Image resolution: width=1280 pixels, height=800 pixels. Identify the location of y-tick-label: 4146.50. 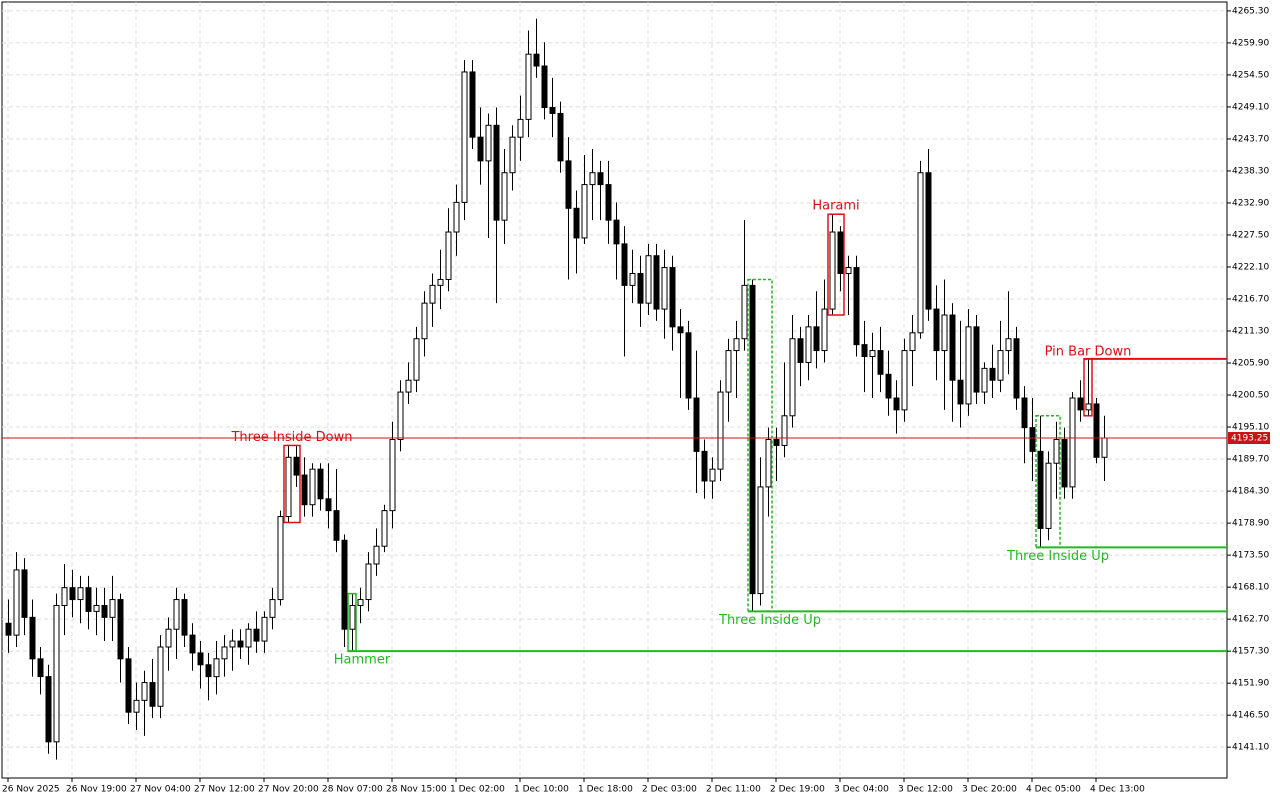
(1250, 716).